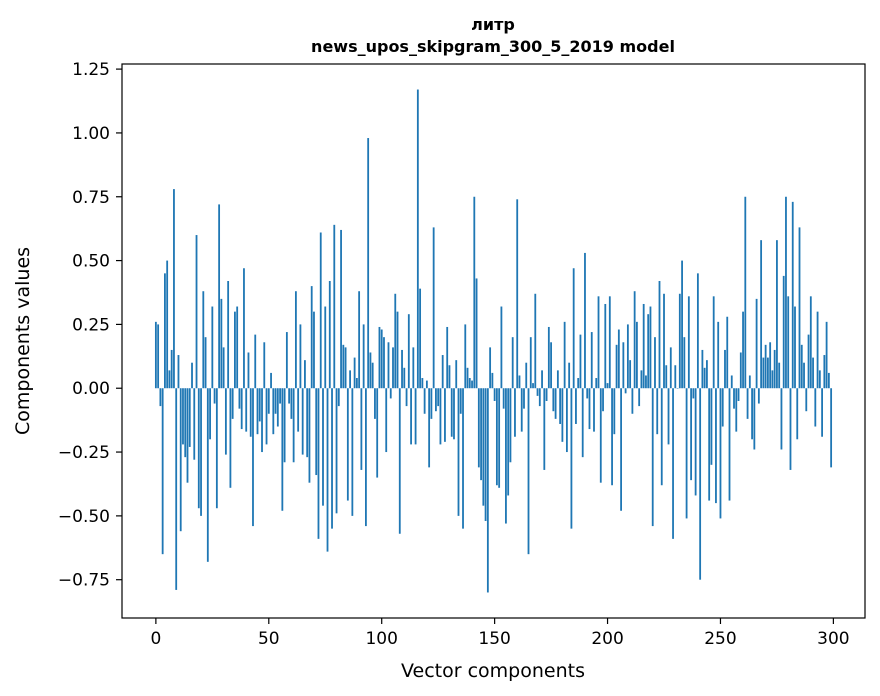 The width and height of the screenshot is (880, 696). Describe the element at coordinates (269, 639) in the screenshot. I see `x-tick-label: 50` at that location.